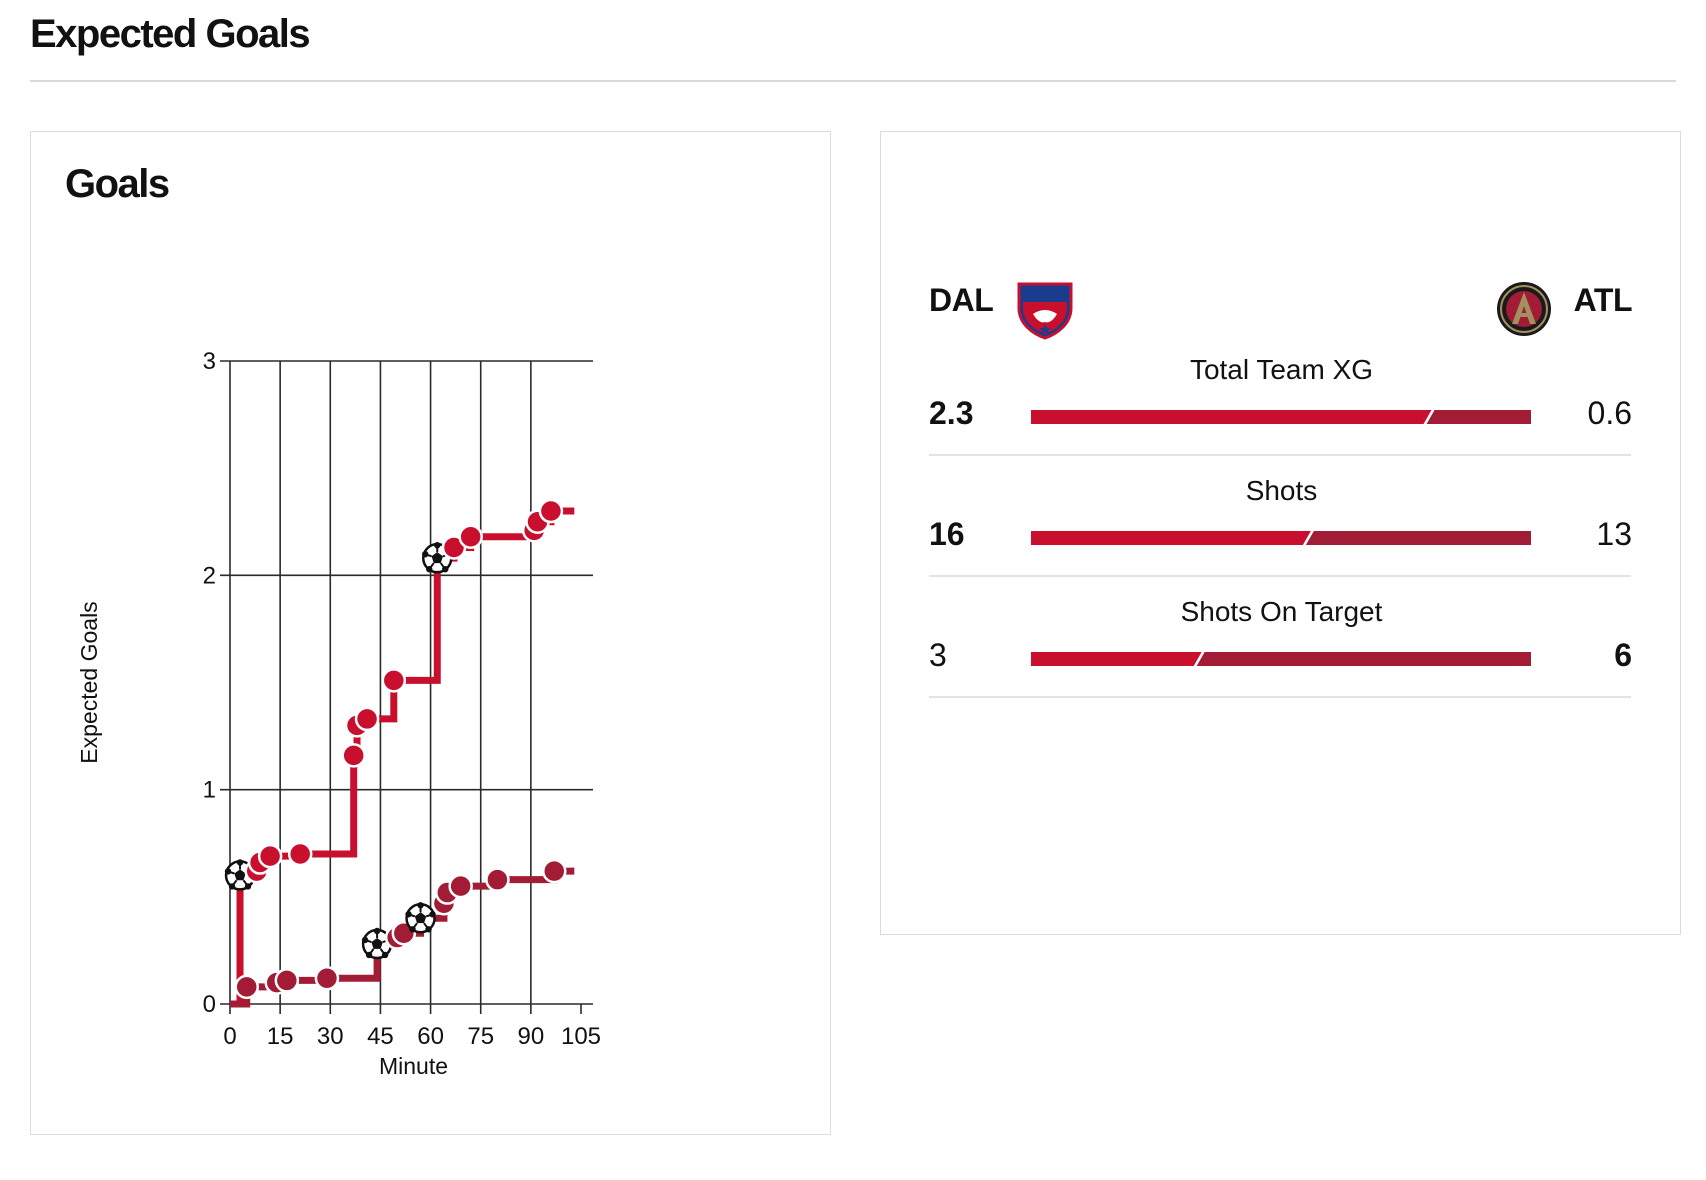 The image size is (1706, 1180). I want to click on x-tick-label: 30, so click(330, 1036).